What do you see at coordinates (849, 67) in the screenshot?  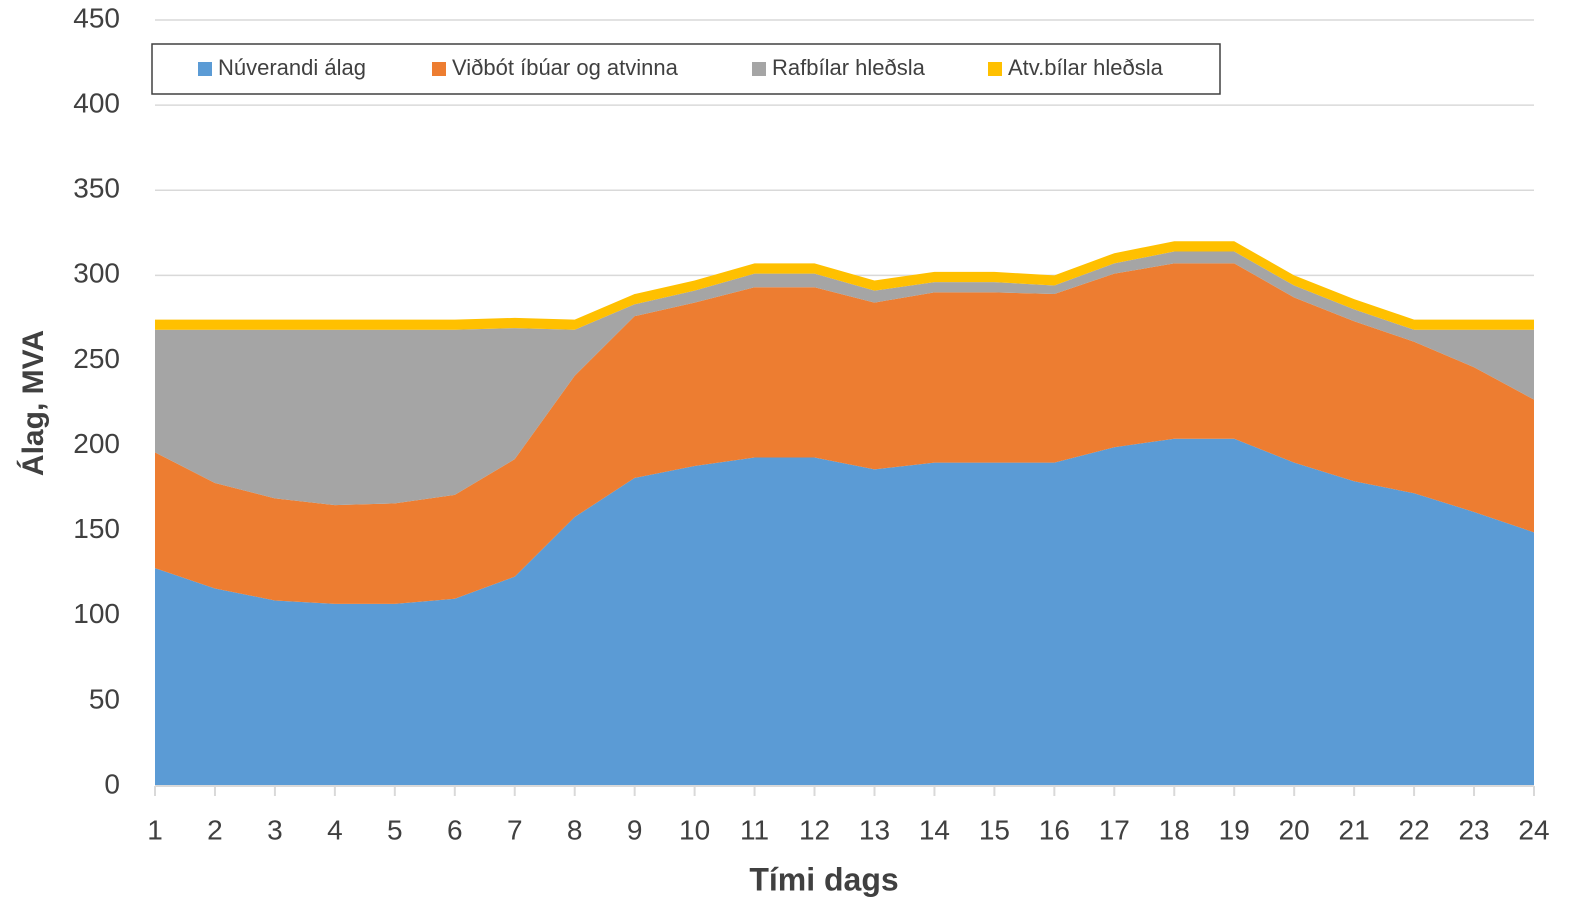 I see `legend-label: Rafbílar hleðsla` at bounding box center [849, 67].